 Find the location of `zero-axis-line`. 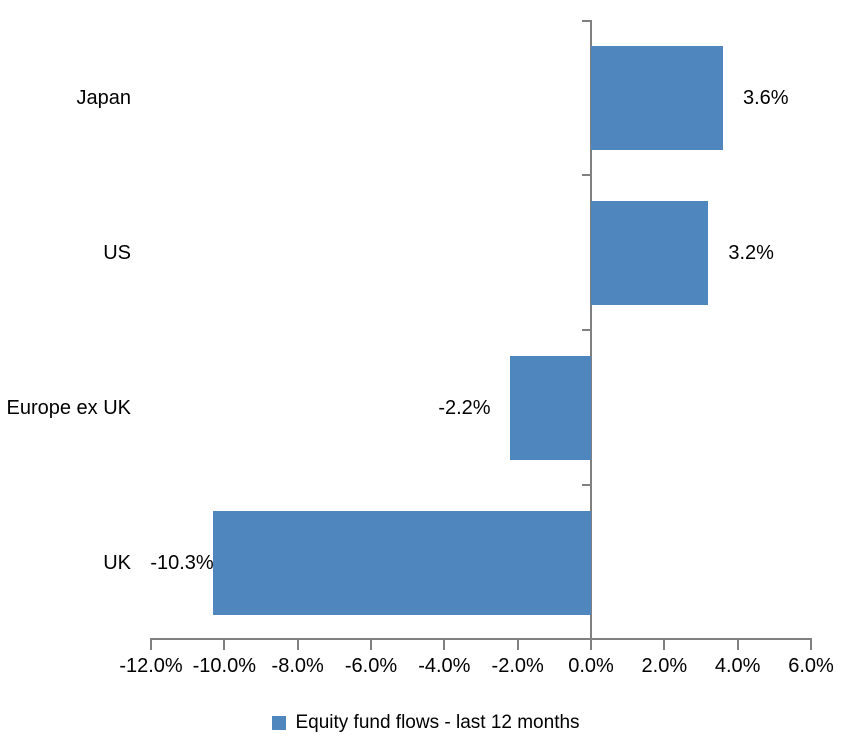

zero-axis-line is located at coordinates (591, 330).